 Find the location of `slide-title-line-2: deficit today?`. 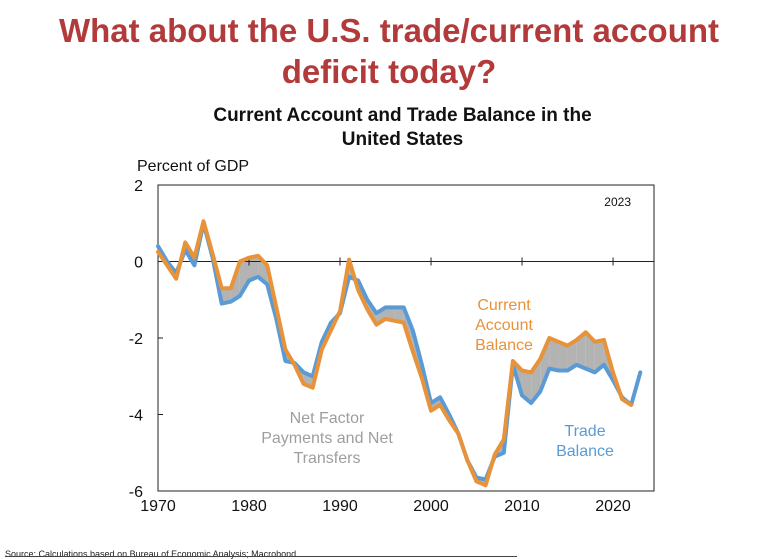

slide-title-line-2: deficit today? is located at coordinates (389, 71).